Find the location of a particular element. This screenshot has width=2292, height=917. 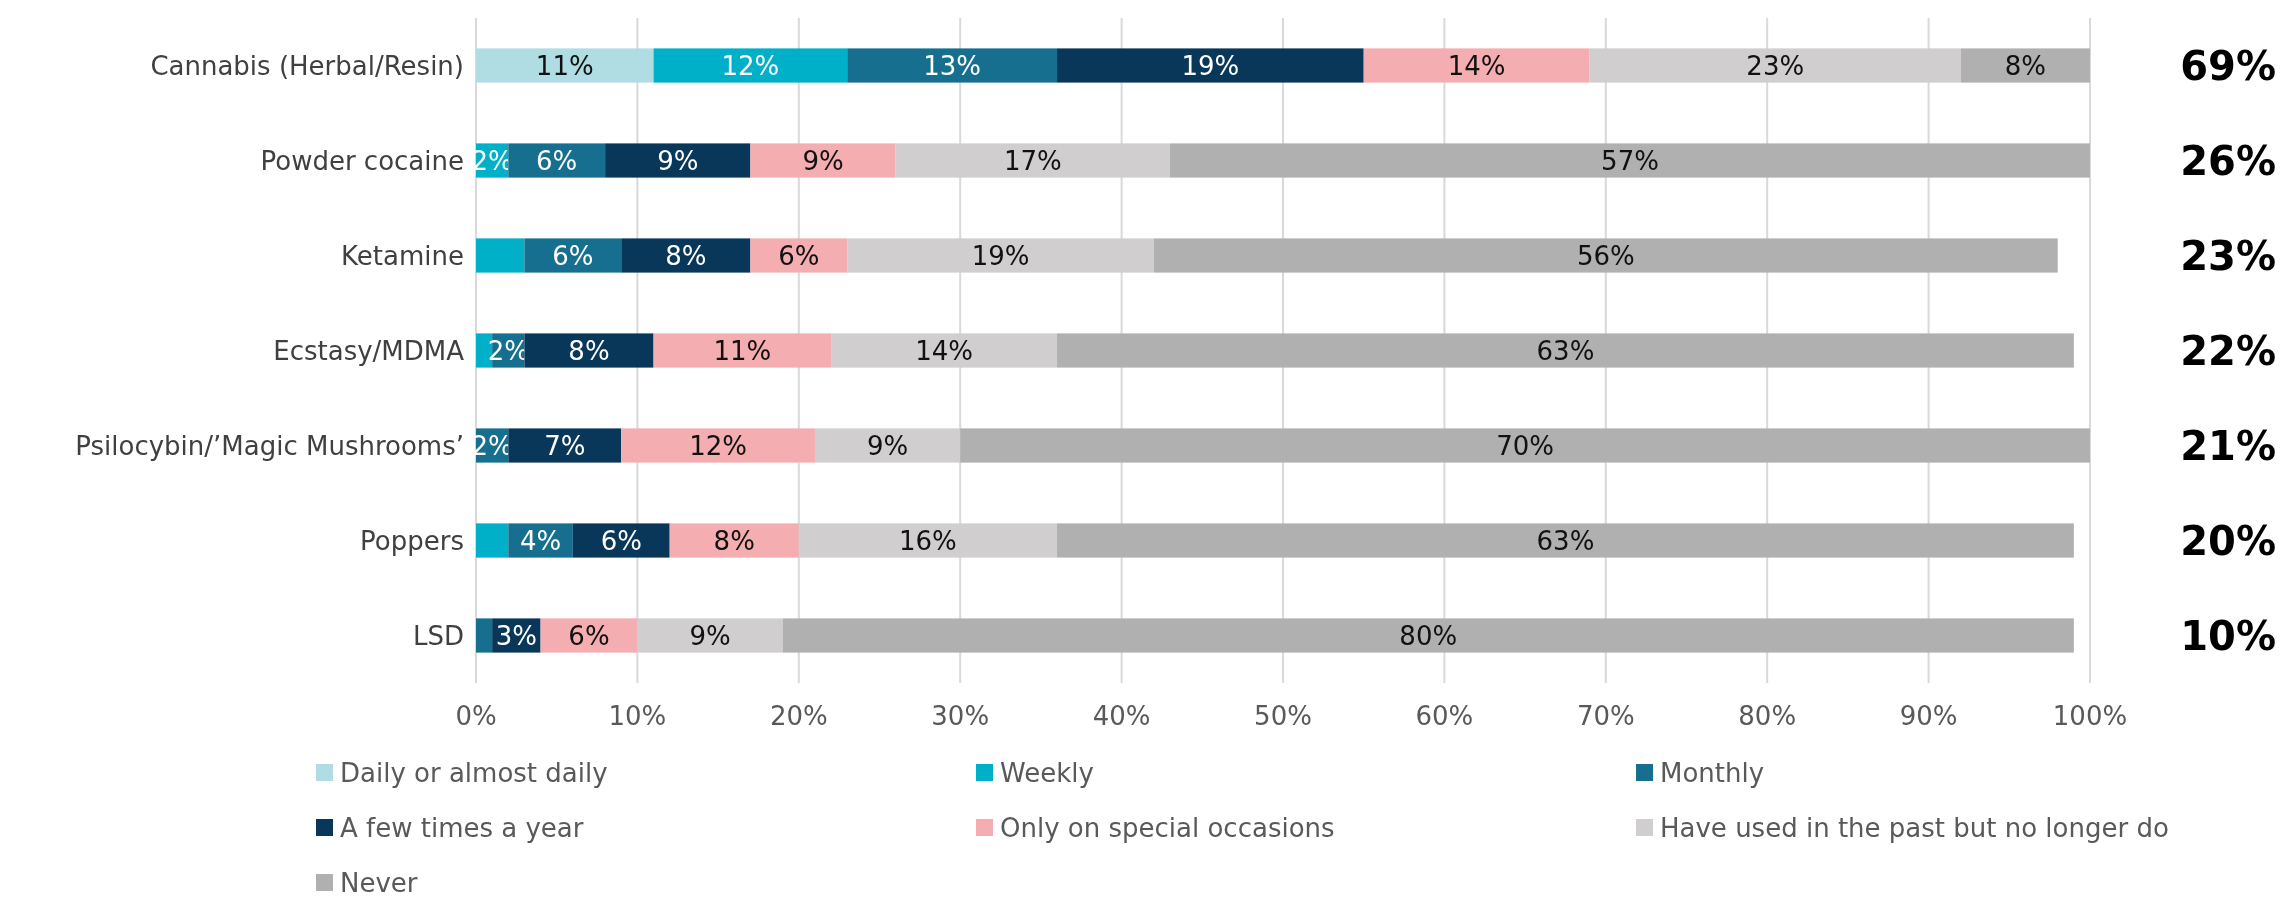

data-label: 70% is located at coordinates (1525, 445).